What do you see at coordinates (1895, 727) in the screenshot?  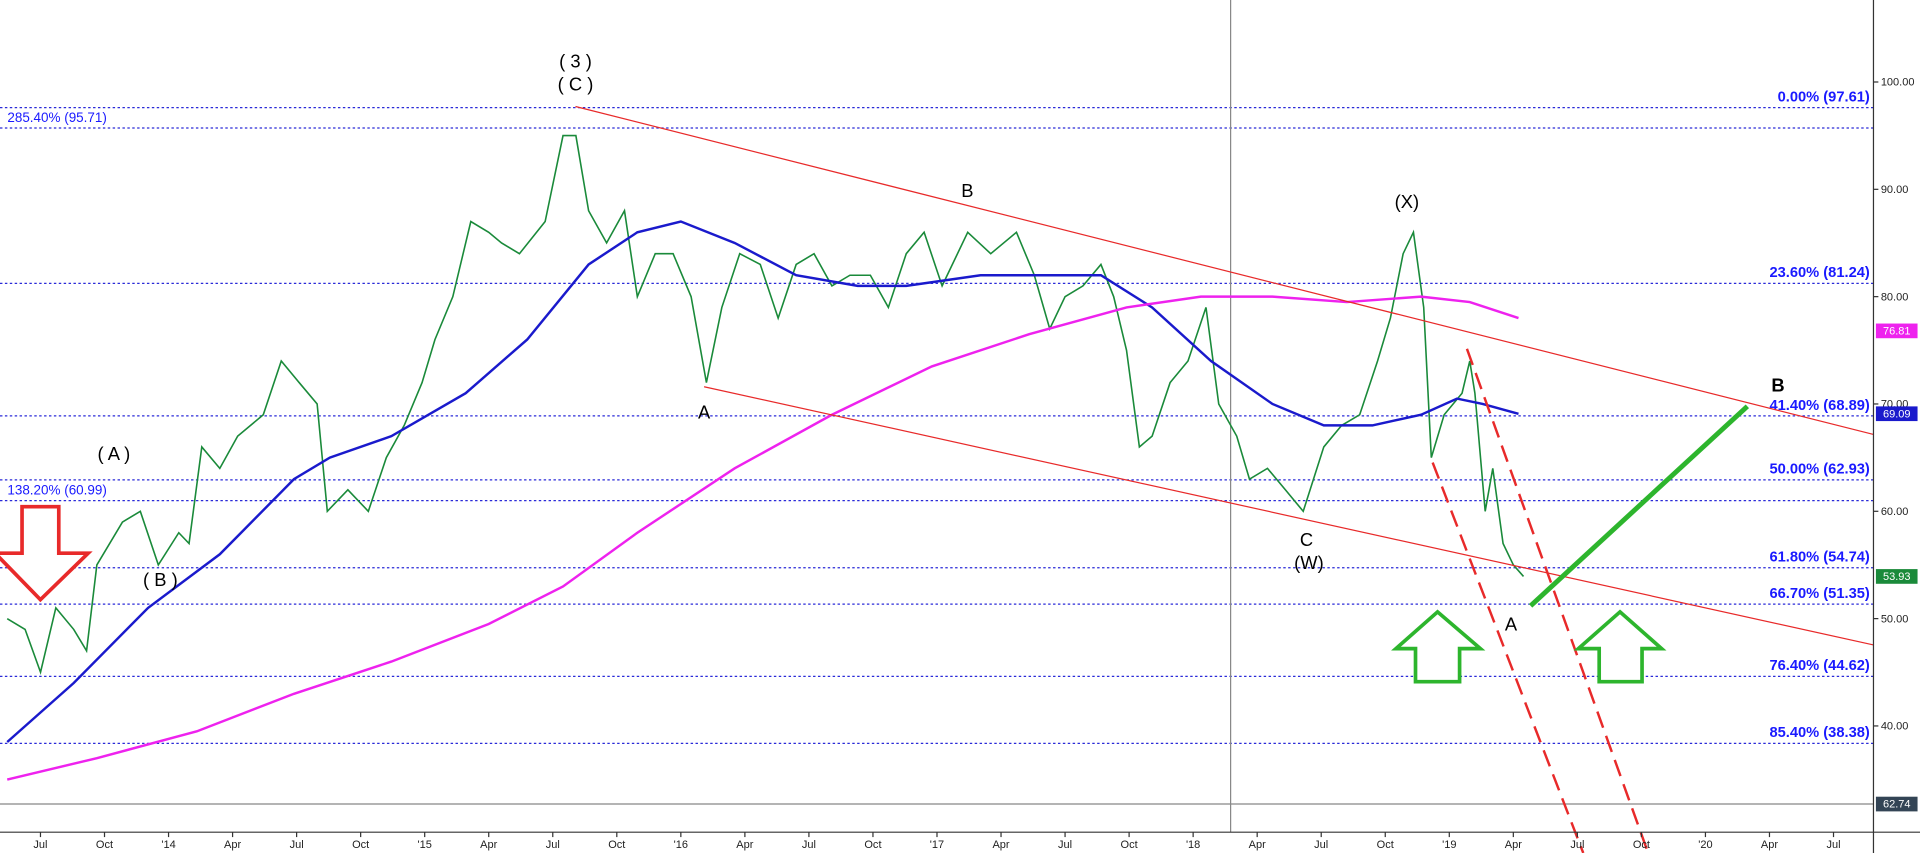 I see `y-tick-label: 40.00` at bounding box center [1895, 727].